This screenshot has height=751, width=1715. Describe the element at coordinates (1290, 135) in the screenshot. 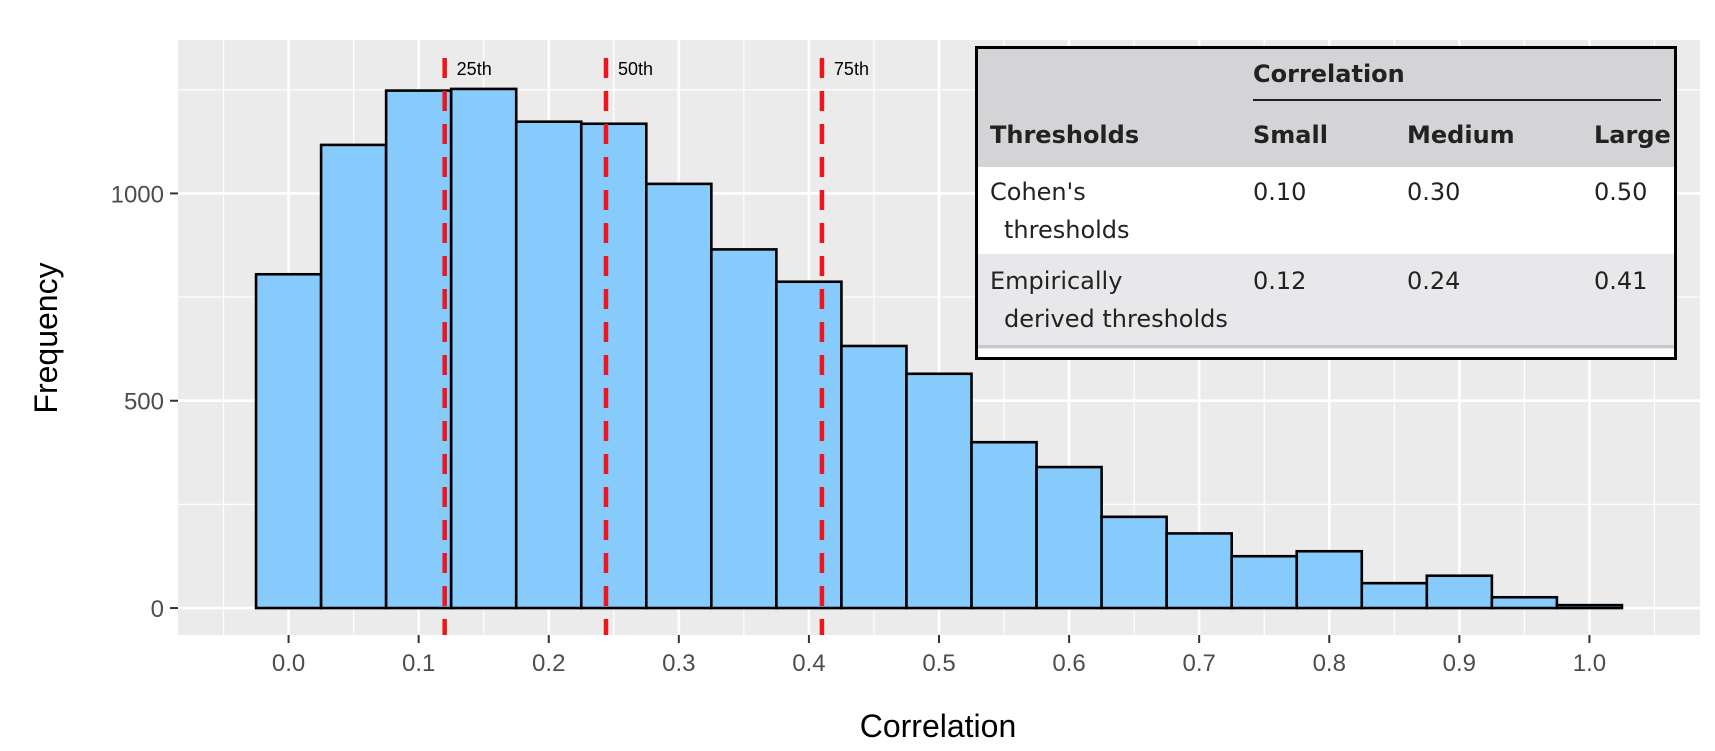

I see `table-column-header-small: Small` at that location.